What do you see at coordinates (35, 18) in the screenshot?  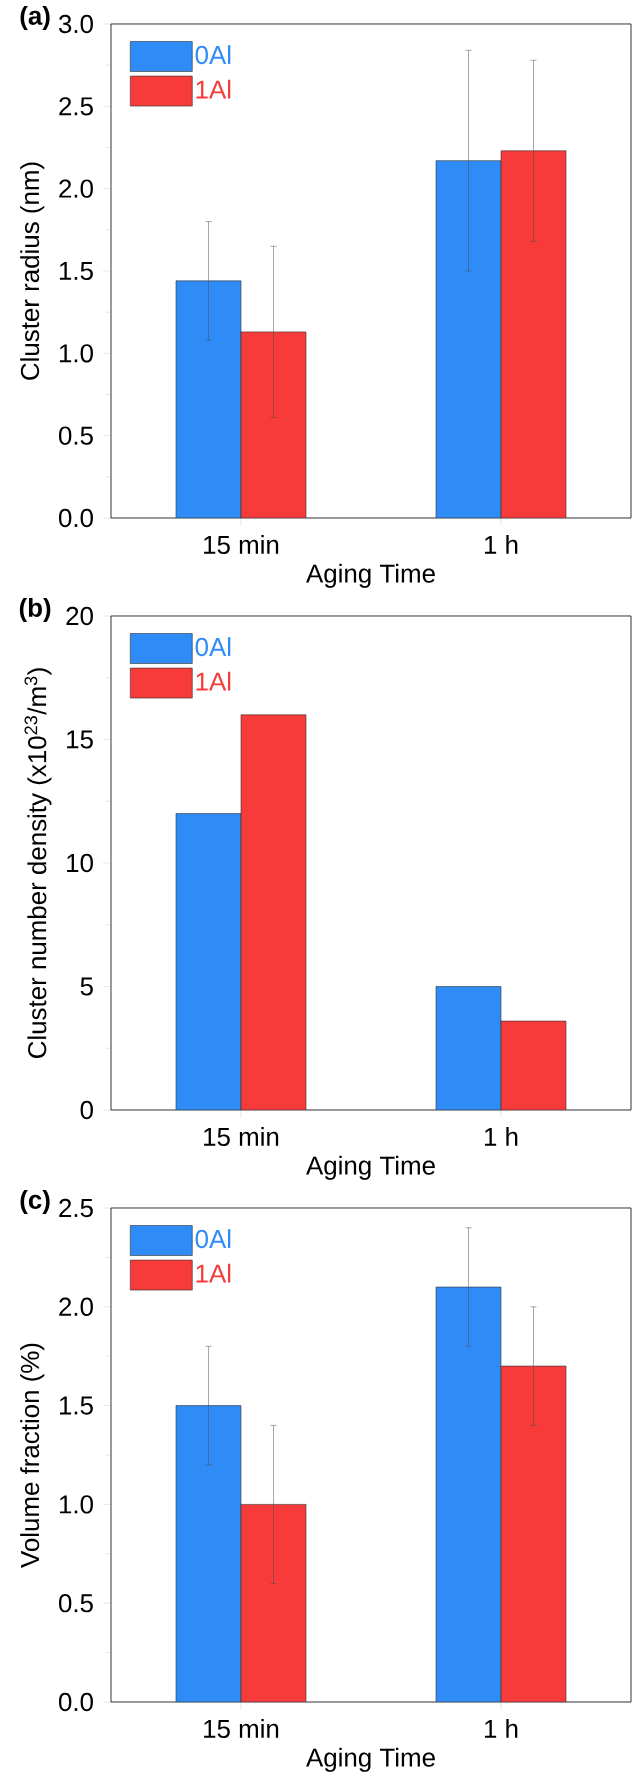 I see `chart-title: (a)` at bounding box center [35, 18].